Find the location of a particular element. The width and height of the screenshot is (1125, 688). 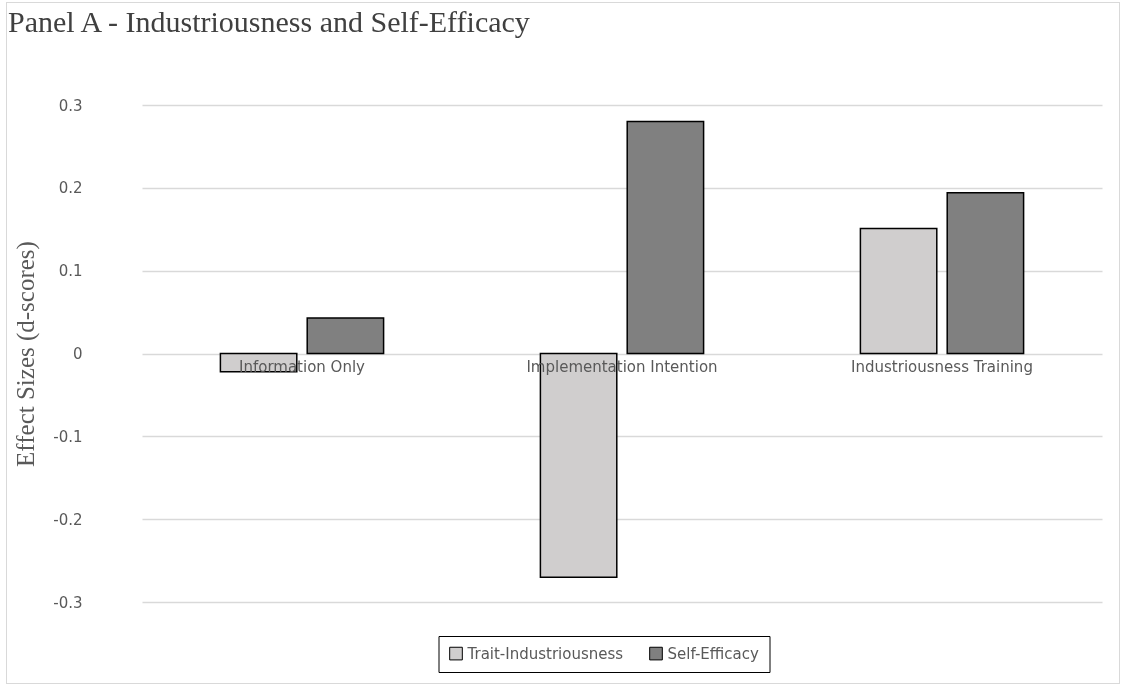

chart-title: Panel A - Industriousness and Self-Efficacy is located at coordinates (269, 21).